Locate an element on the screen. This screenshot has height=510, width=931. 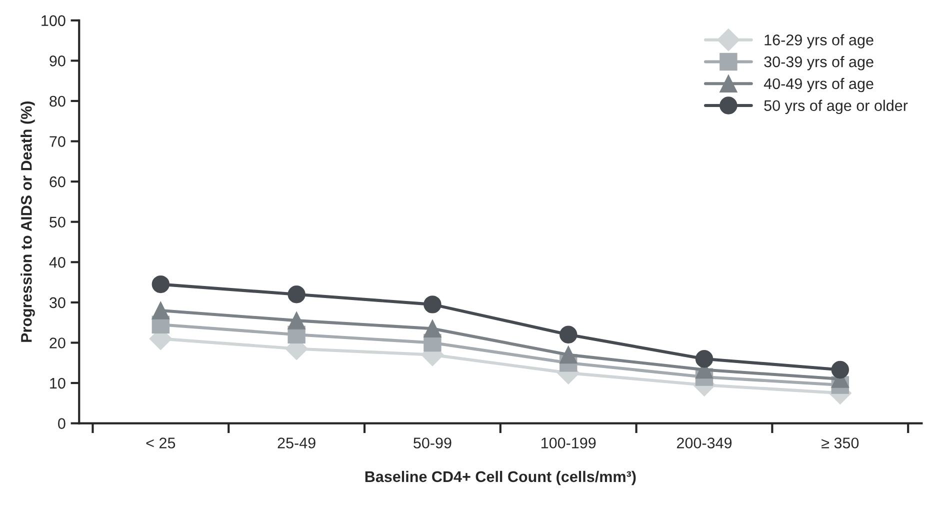
y-tick-label: 10 is located at coordinates (58, 383).